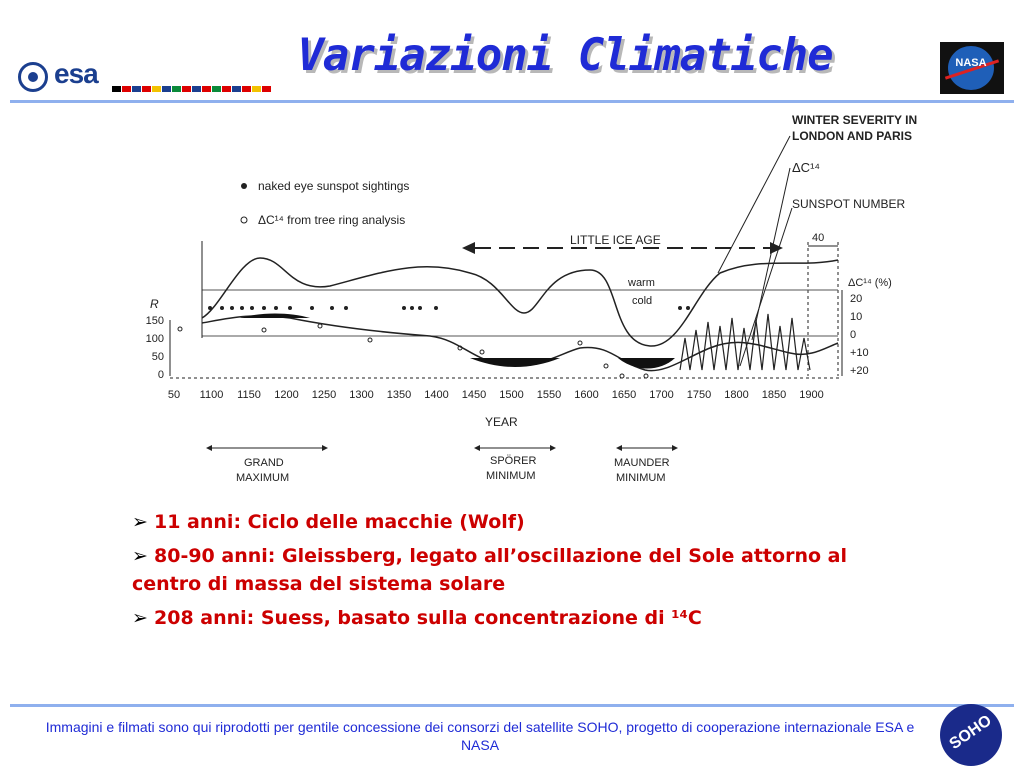  I want to click on sunspot-pointer-line, so click(766, 287).